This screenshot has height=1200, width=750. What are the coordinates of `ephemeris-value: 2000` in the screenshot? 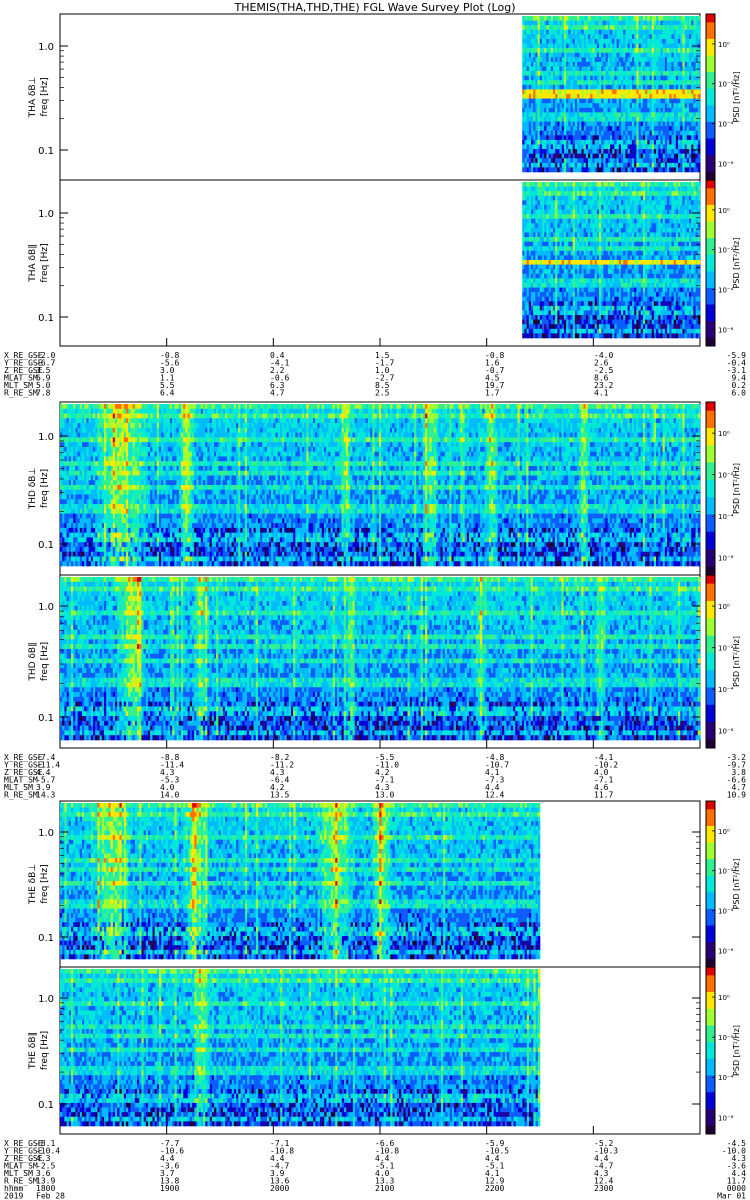 It's located at (279, 1188).